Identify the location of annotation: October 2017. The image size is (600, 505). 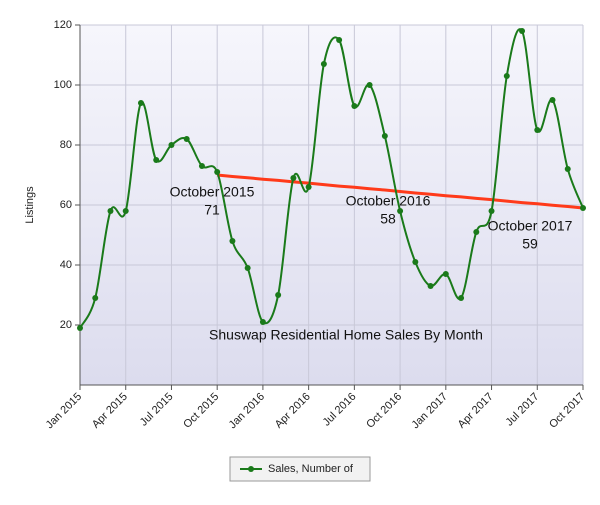
(530, 226).